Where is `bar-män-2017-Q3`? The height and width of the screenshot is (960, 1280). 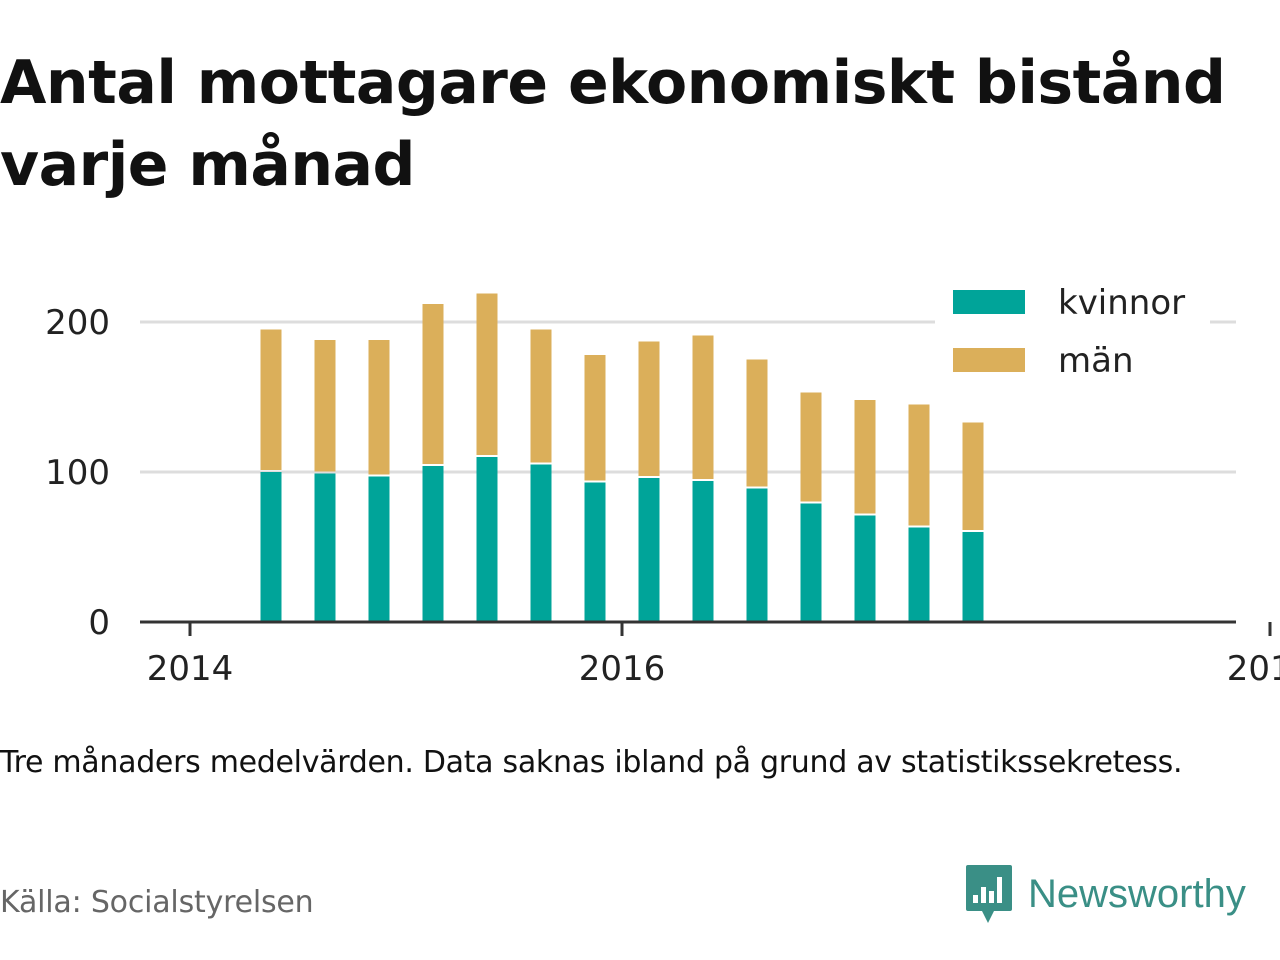
bar-män-2017-Q3 is located at coordinates (973, 476).